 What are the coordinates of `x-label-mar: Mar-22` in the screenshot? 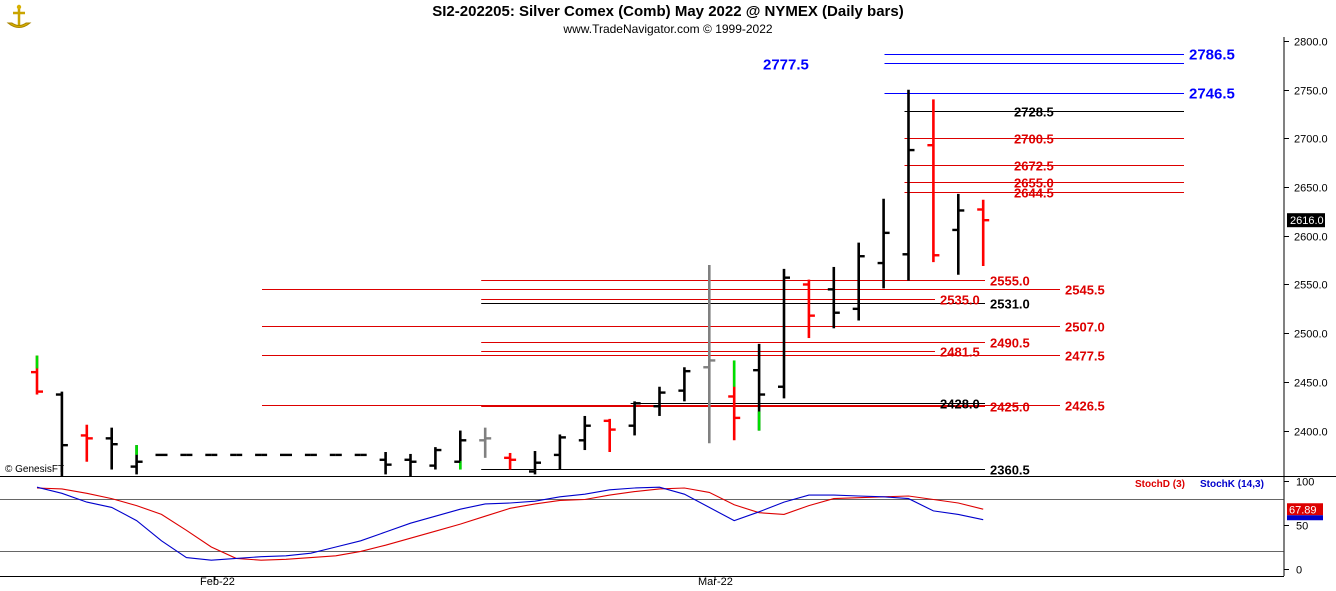 It's located at (715, 582).